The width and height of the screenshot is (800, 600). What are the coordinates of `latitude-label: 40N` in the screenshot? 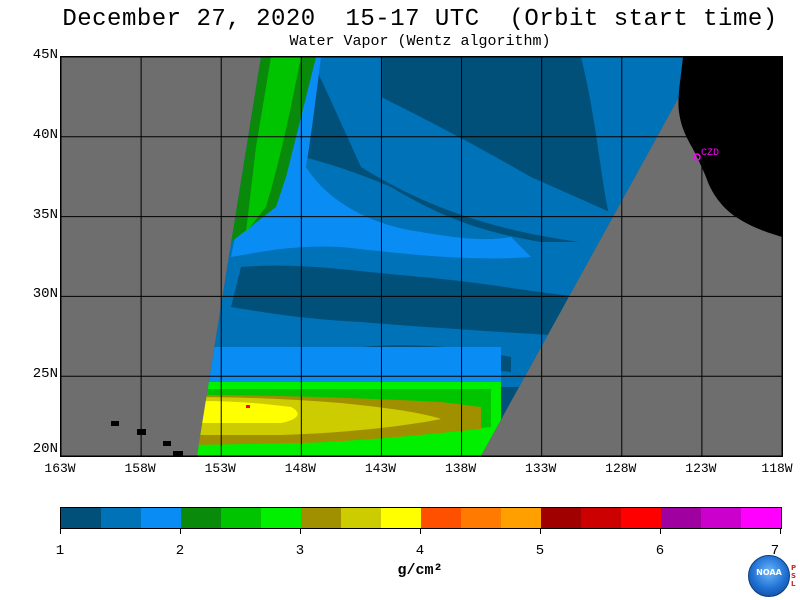 It's located at (45, 134).